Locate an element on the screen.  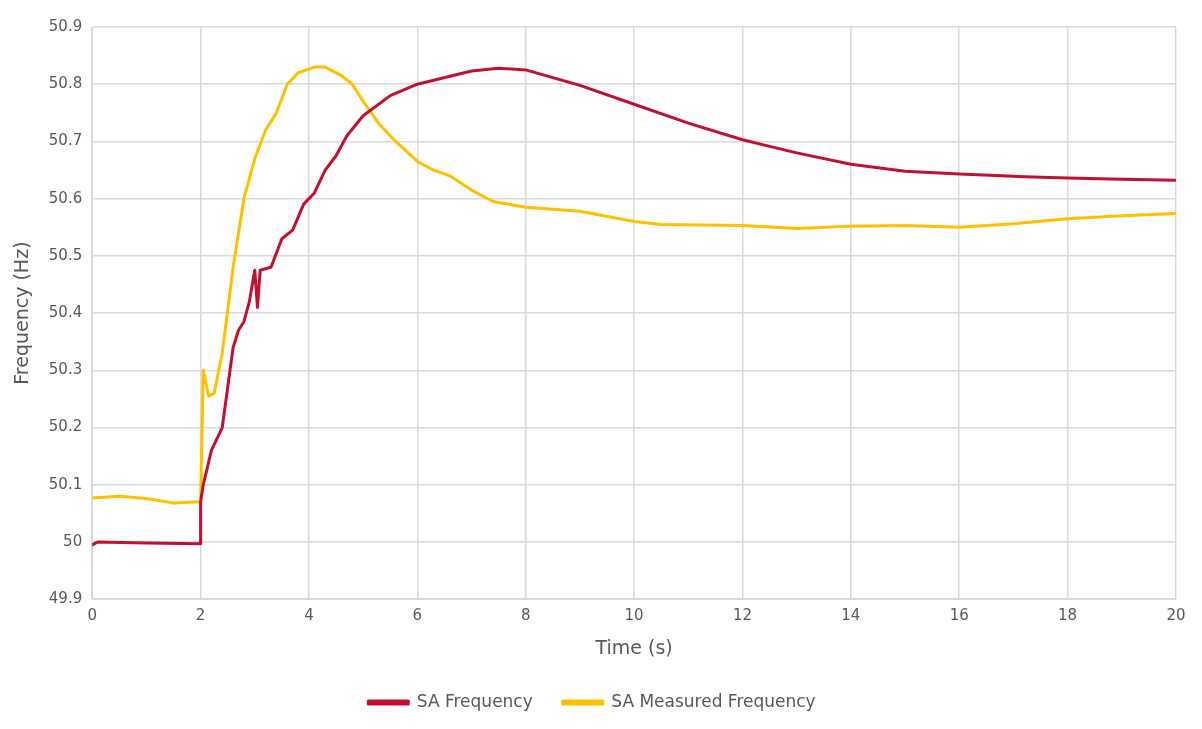
y-tick-label: 50.4 is located at coordinates (65, 311).